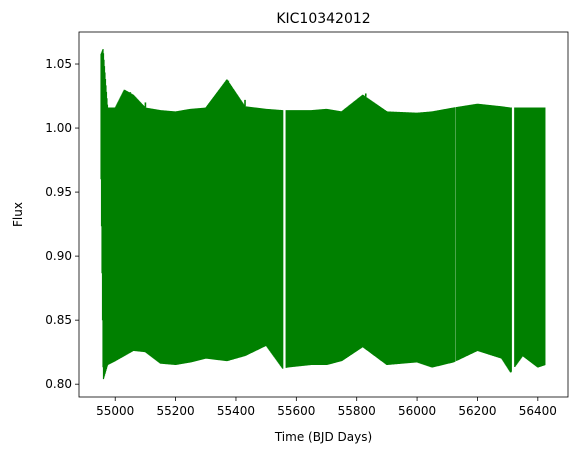 This screenshot has height=453, width=576. Describe the element at coordinates (175, 411) in the screenshot. I see `x-tick-label: 55200` at that location.